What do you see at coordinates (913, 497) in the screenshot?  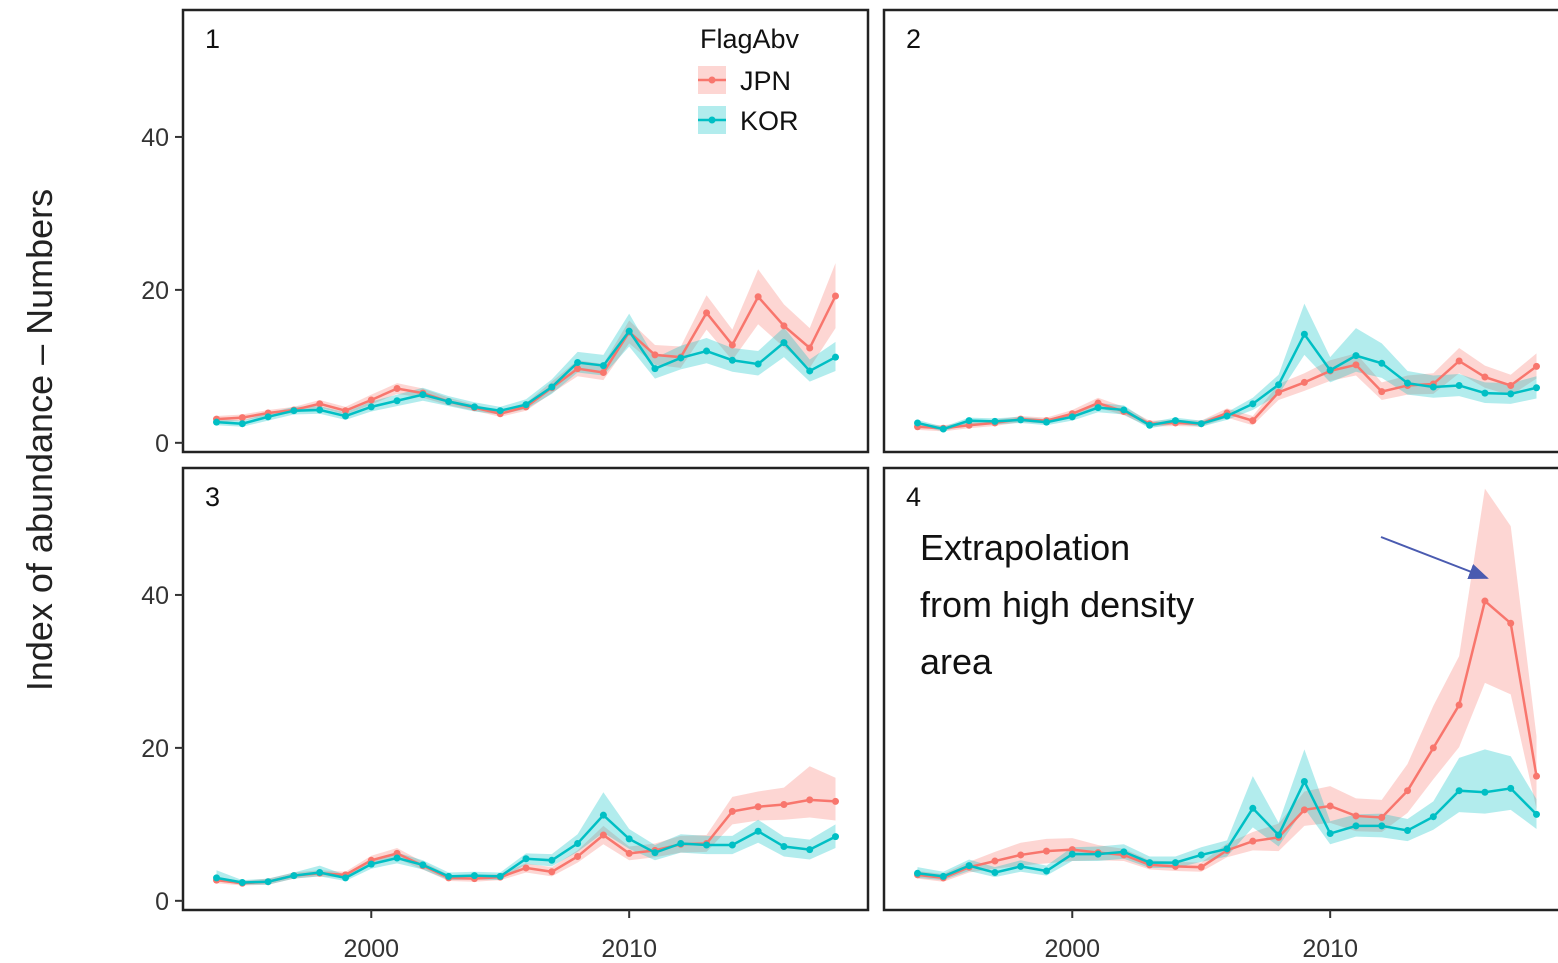 I see `panel-label: 4` at bounding box center [913, 497].